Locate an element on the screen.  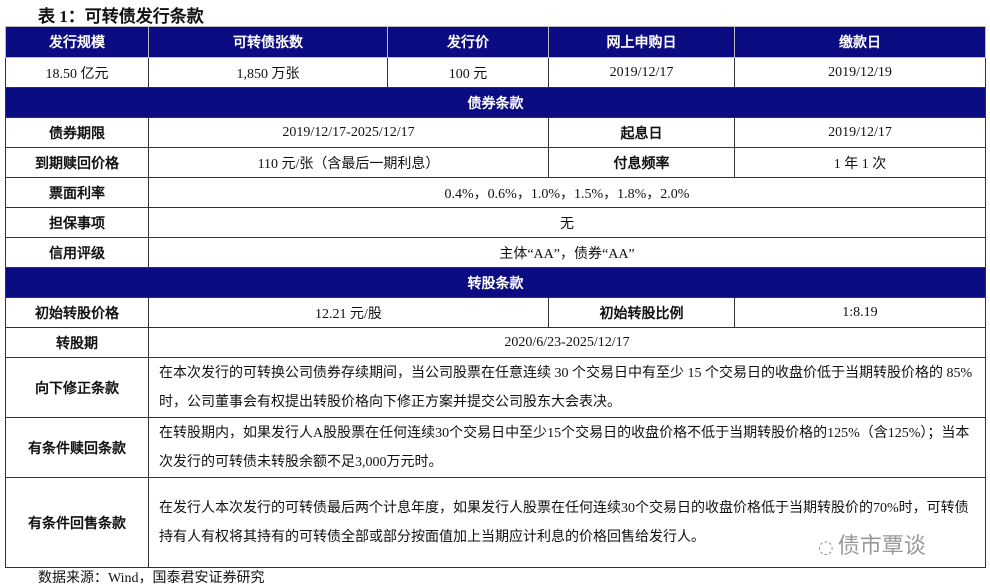
cell: 主体“AA”，债券“AA” is located at coordinates (567, 252).